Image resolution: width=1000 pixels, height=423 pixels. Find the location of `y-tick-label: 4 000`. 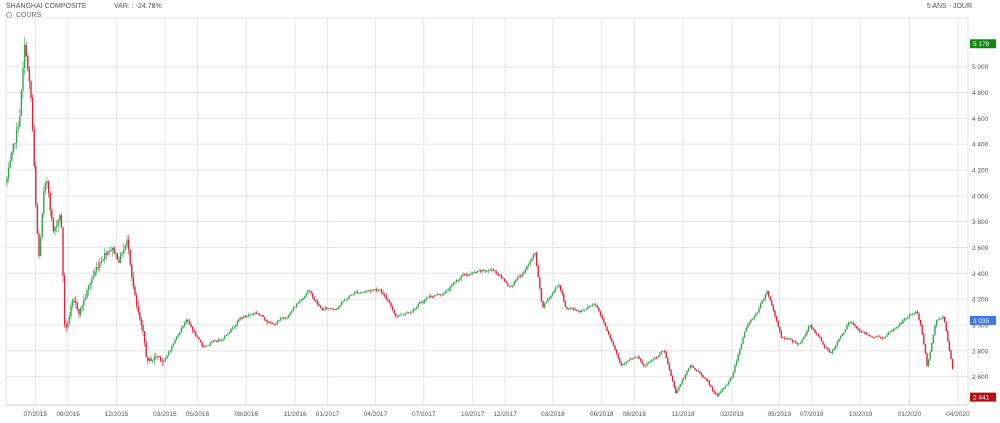

y-tick-label: 4 000 is located at coordinates (980, 196).